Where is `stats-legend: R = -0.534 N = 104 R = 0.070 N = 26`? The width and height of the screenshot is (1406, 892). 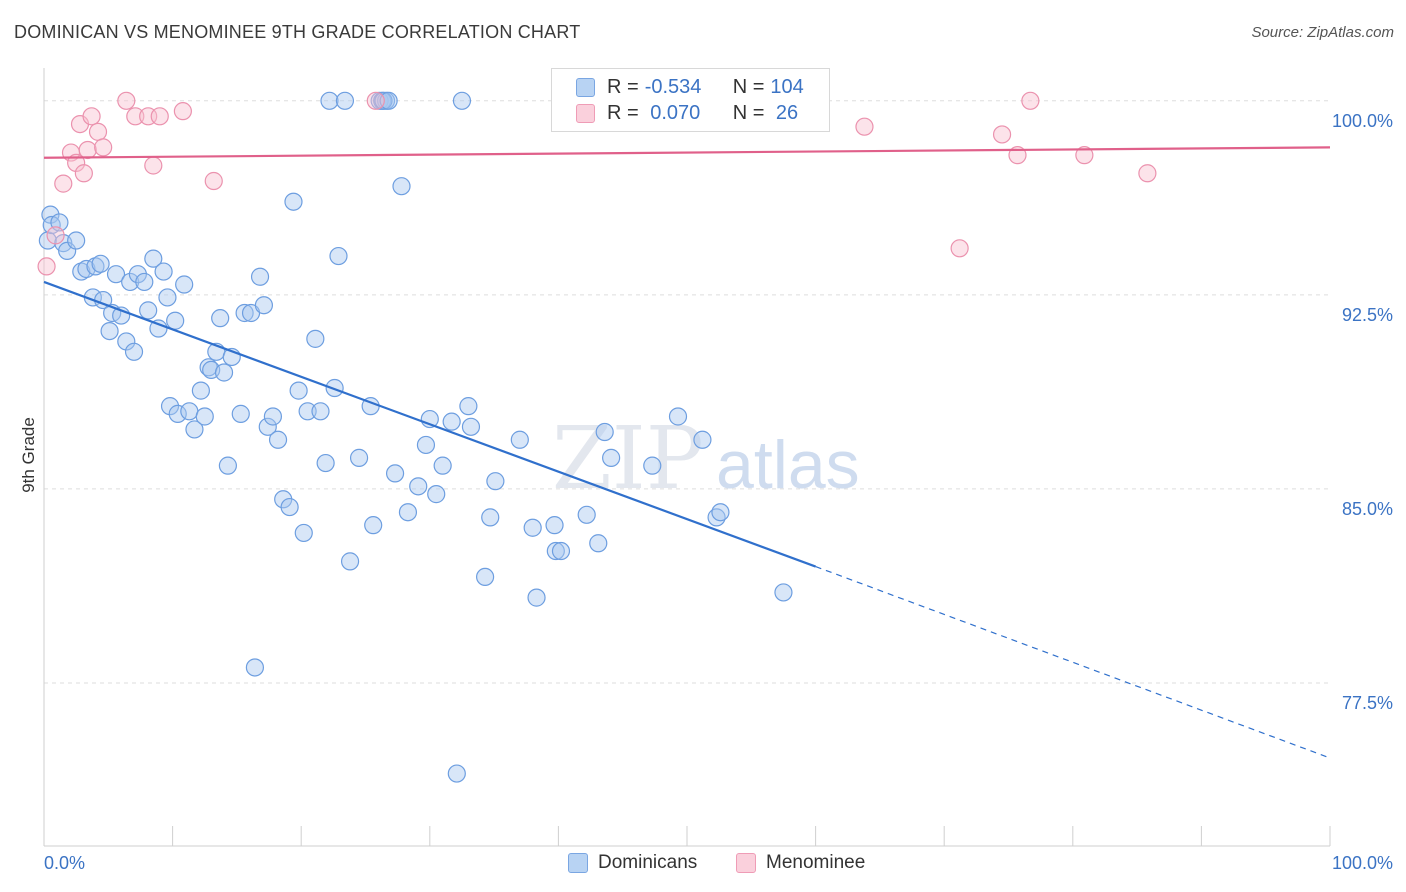 stats-legend: R = -0.534 N = 104 R = 0.070 N = 26 is located at coordinates (690, 100).